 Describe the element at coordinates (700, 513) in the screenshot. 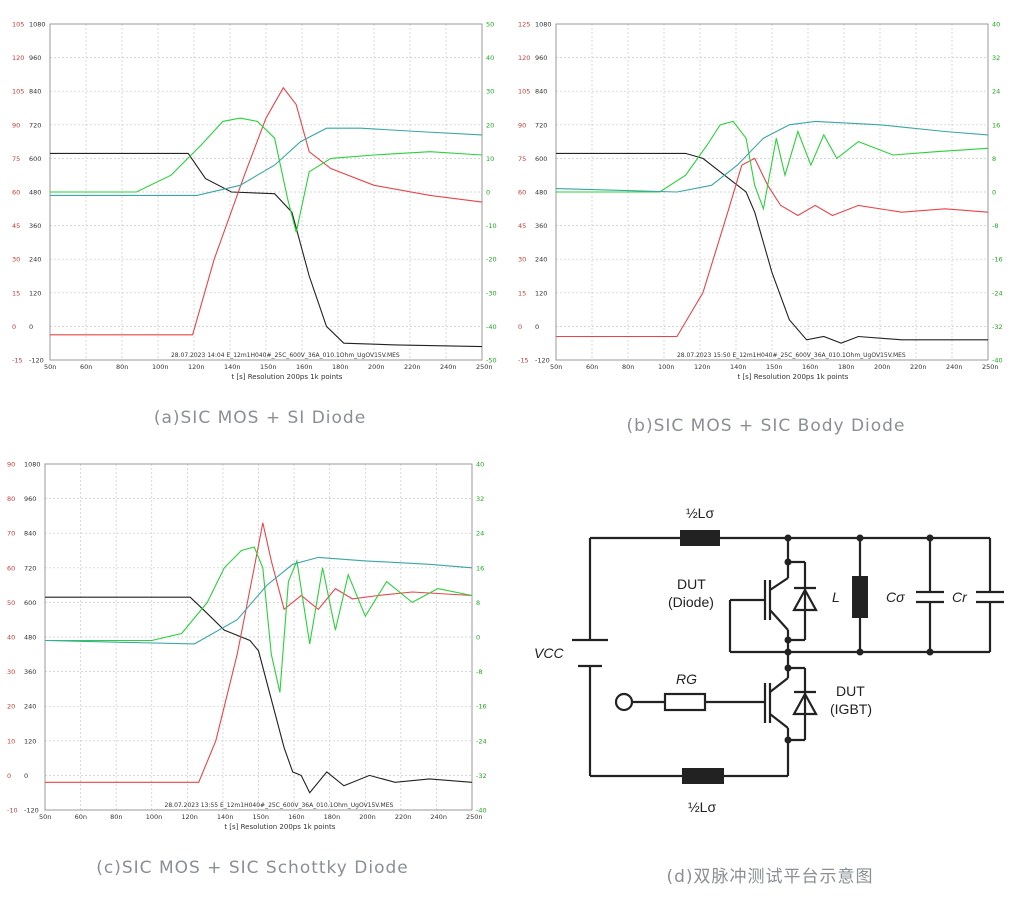

I see `label-l-top: ½Lσ` at that location.